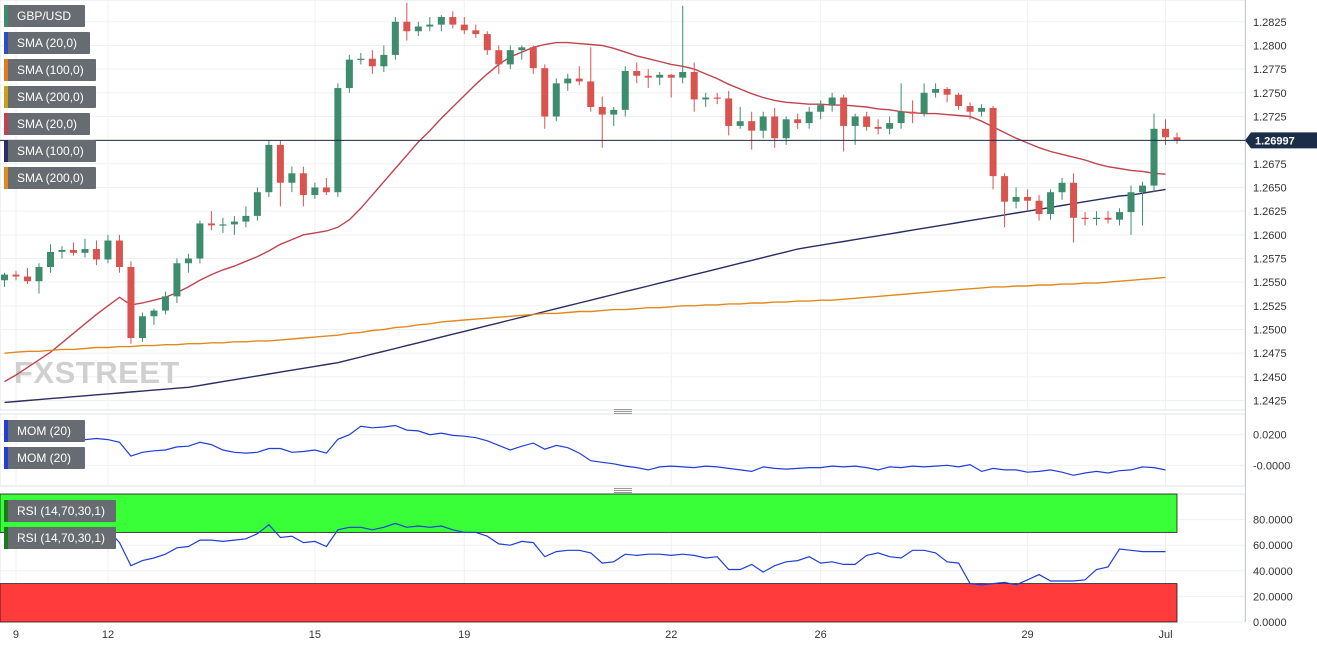 This screenshot has width=1317, height=647. What do you see at coordinates (44, 16) in the screenshot?
I see `legend-gbp-usd: GBP/USD` at bounding box center [44, 16].